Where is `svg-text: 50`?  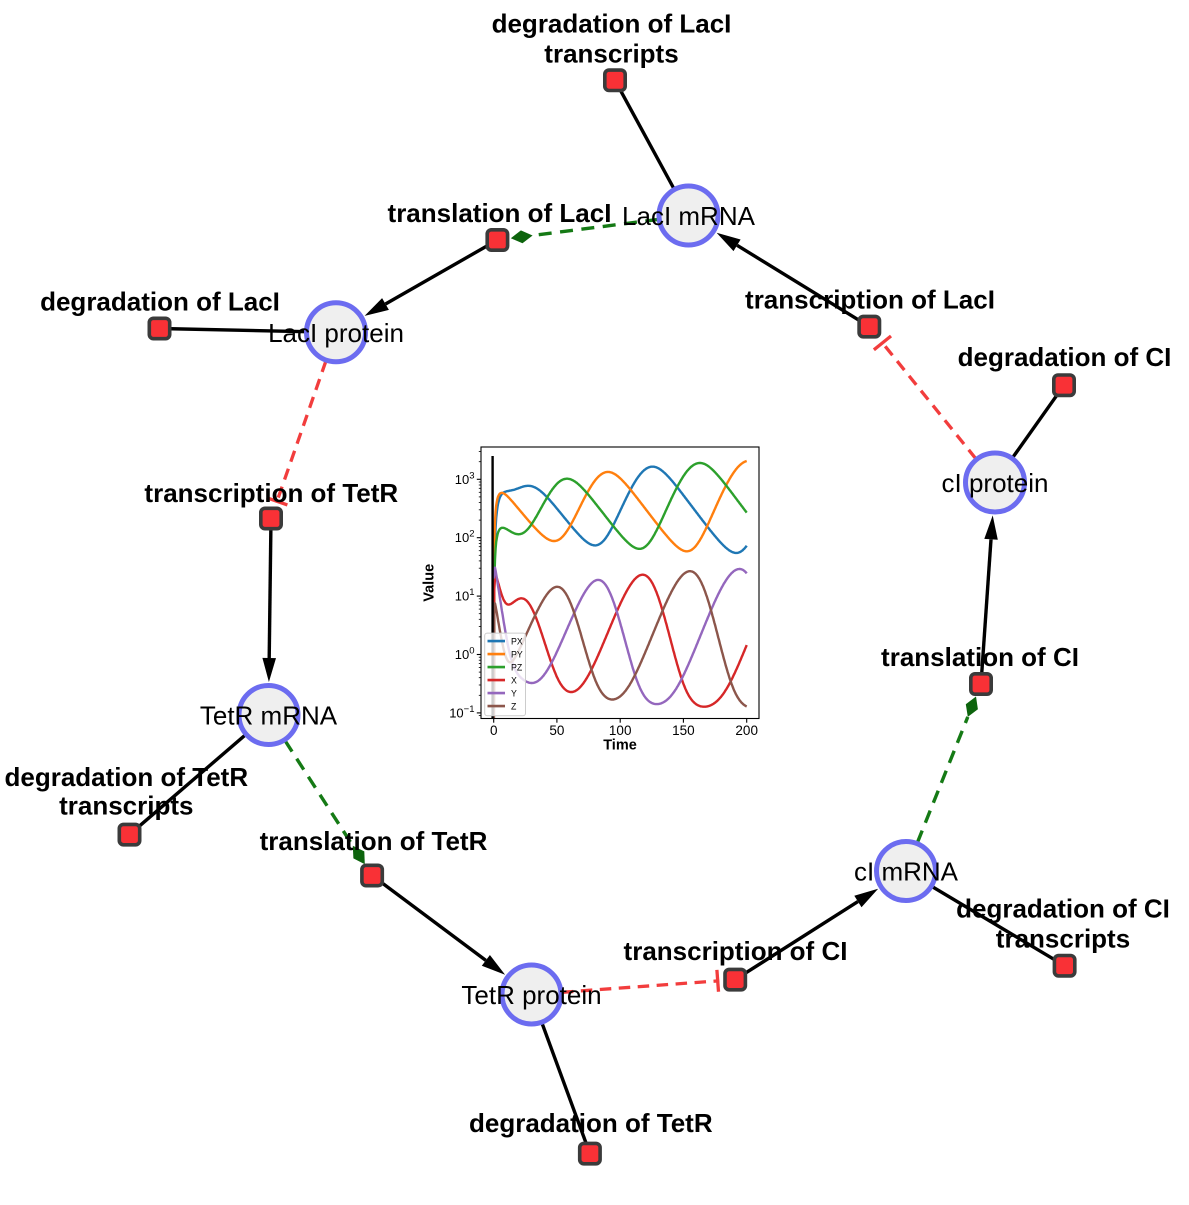 svg-text: 50 is located at coordinates (556, 730).